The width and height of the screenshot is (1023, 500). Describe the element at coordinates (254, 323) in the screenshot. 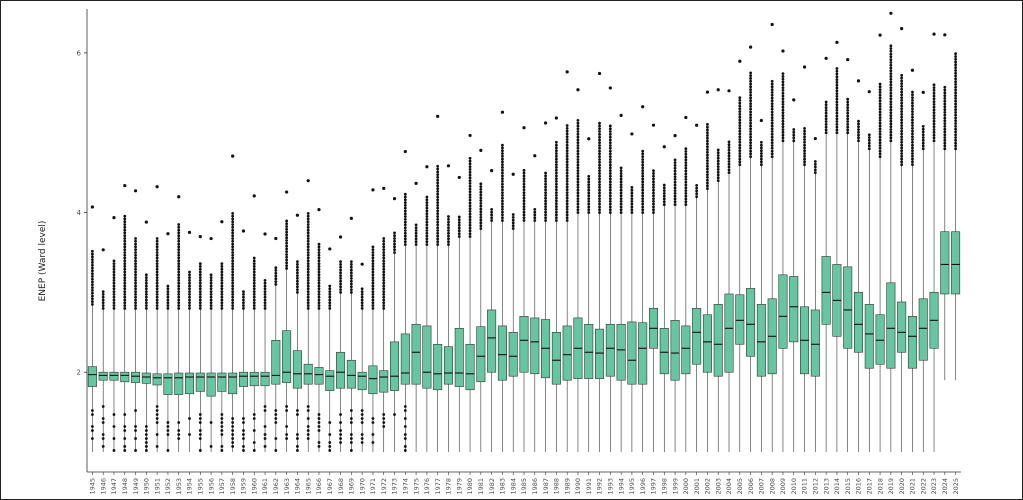

I see `box-1960` at that location.